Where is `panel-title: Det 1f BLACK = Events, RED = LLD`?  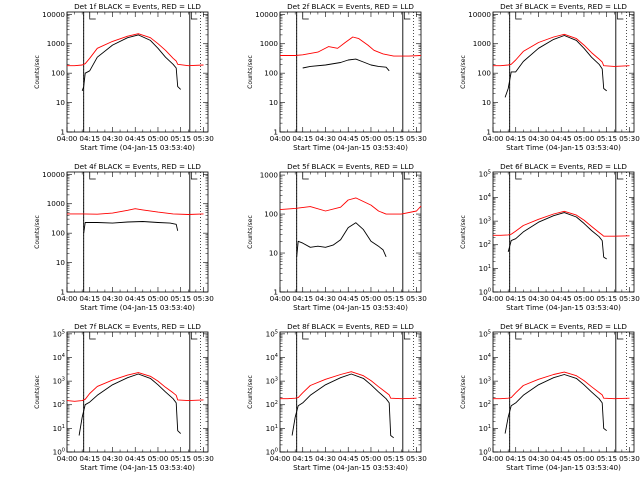
panel-title: Det 1f BLACK = Events, RED = LLD is located at coordinates (137, 6).